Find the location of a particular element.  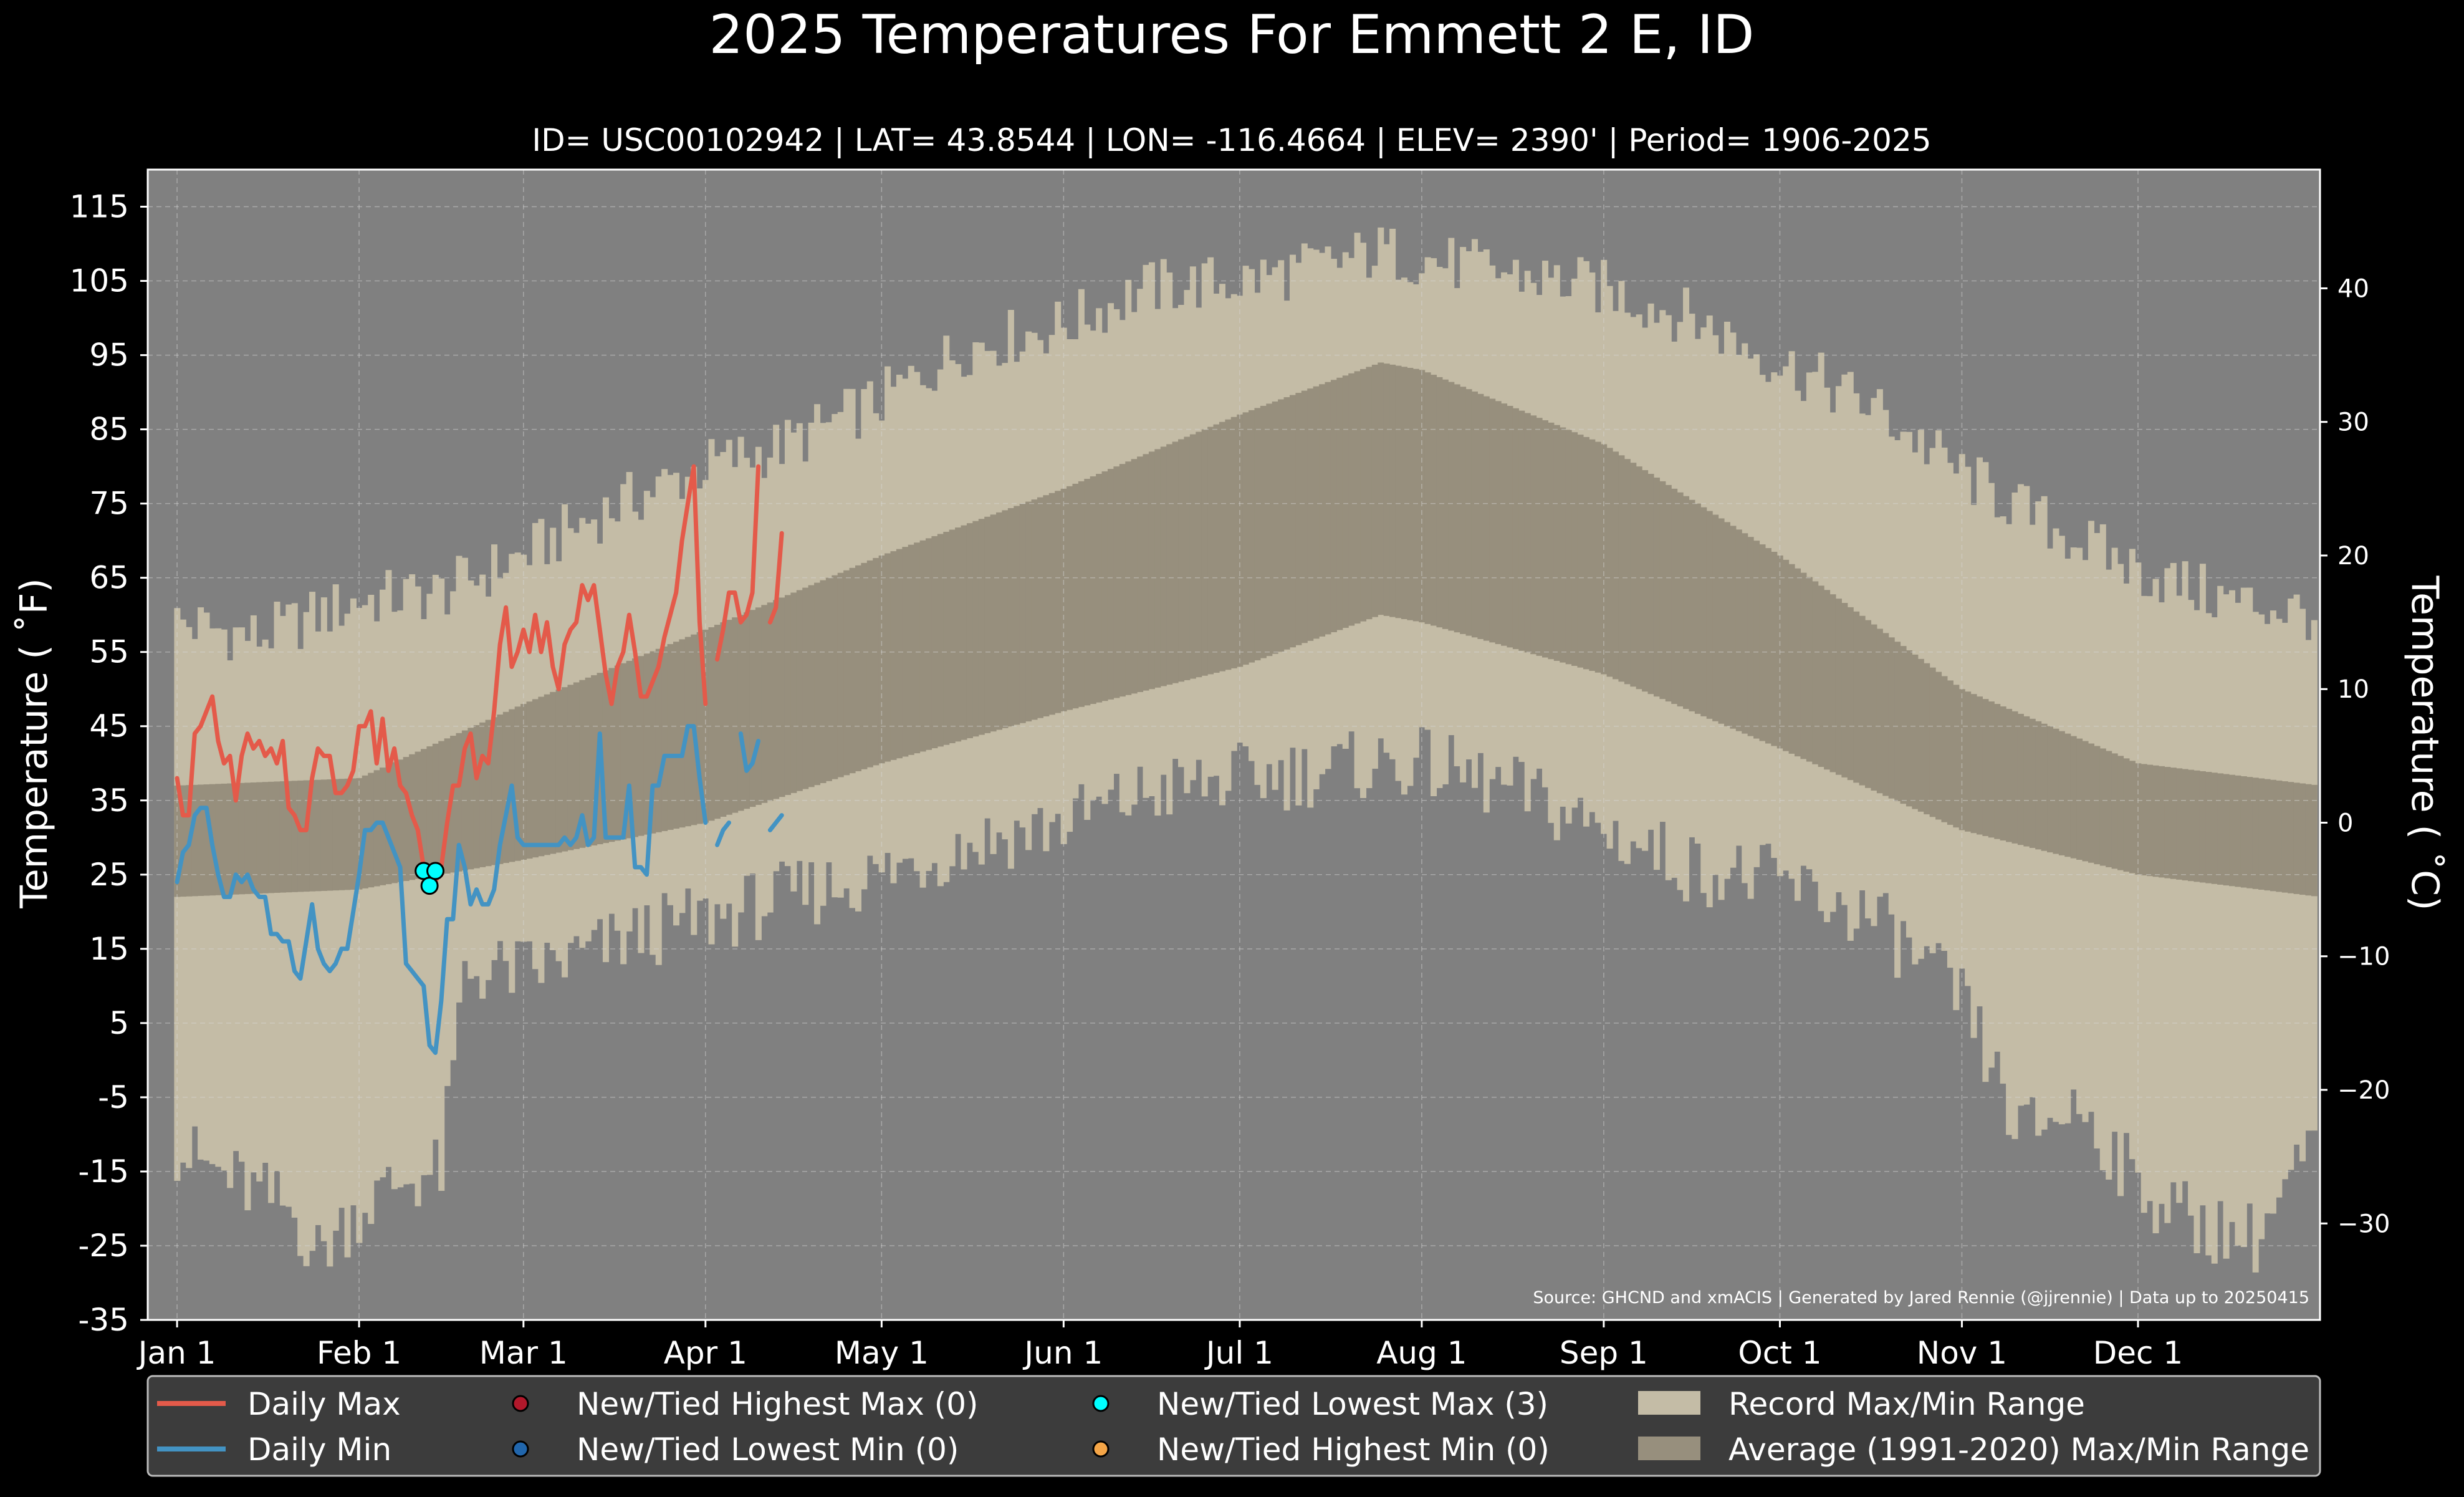

x-tick-label: Feb 1 is located at coordinates (359, 1353).